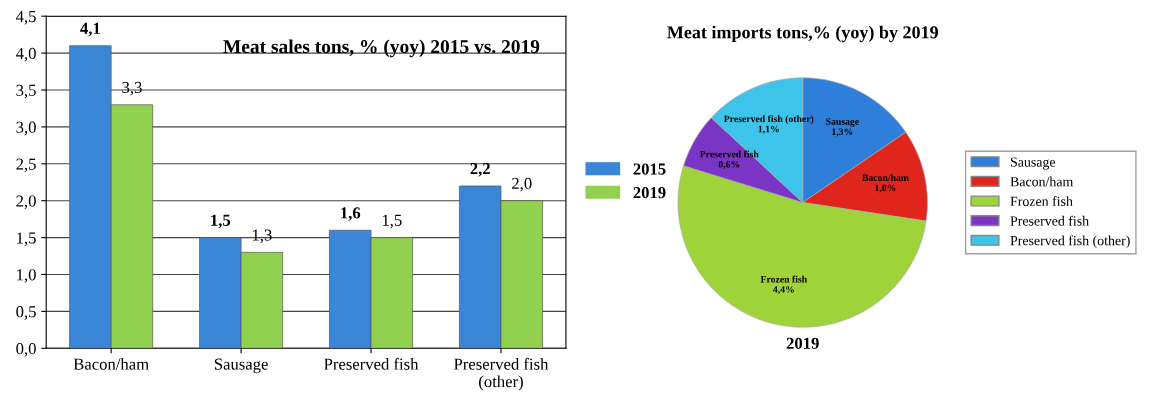 This screenshot has height=405, width=1155. Describe the element at coordinates (783, 290) in the screenshot. I see `data-label: 4,4%` at that location.